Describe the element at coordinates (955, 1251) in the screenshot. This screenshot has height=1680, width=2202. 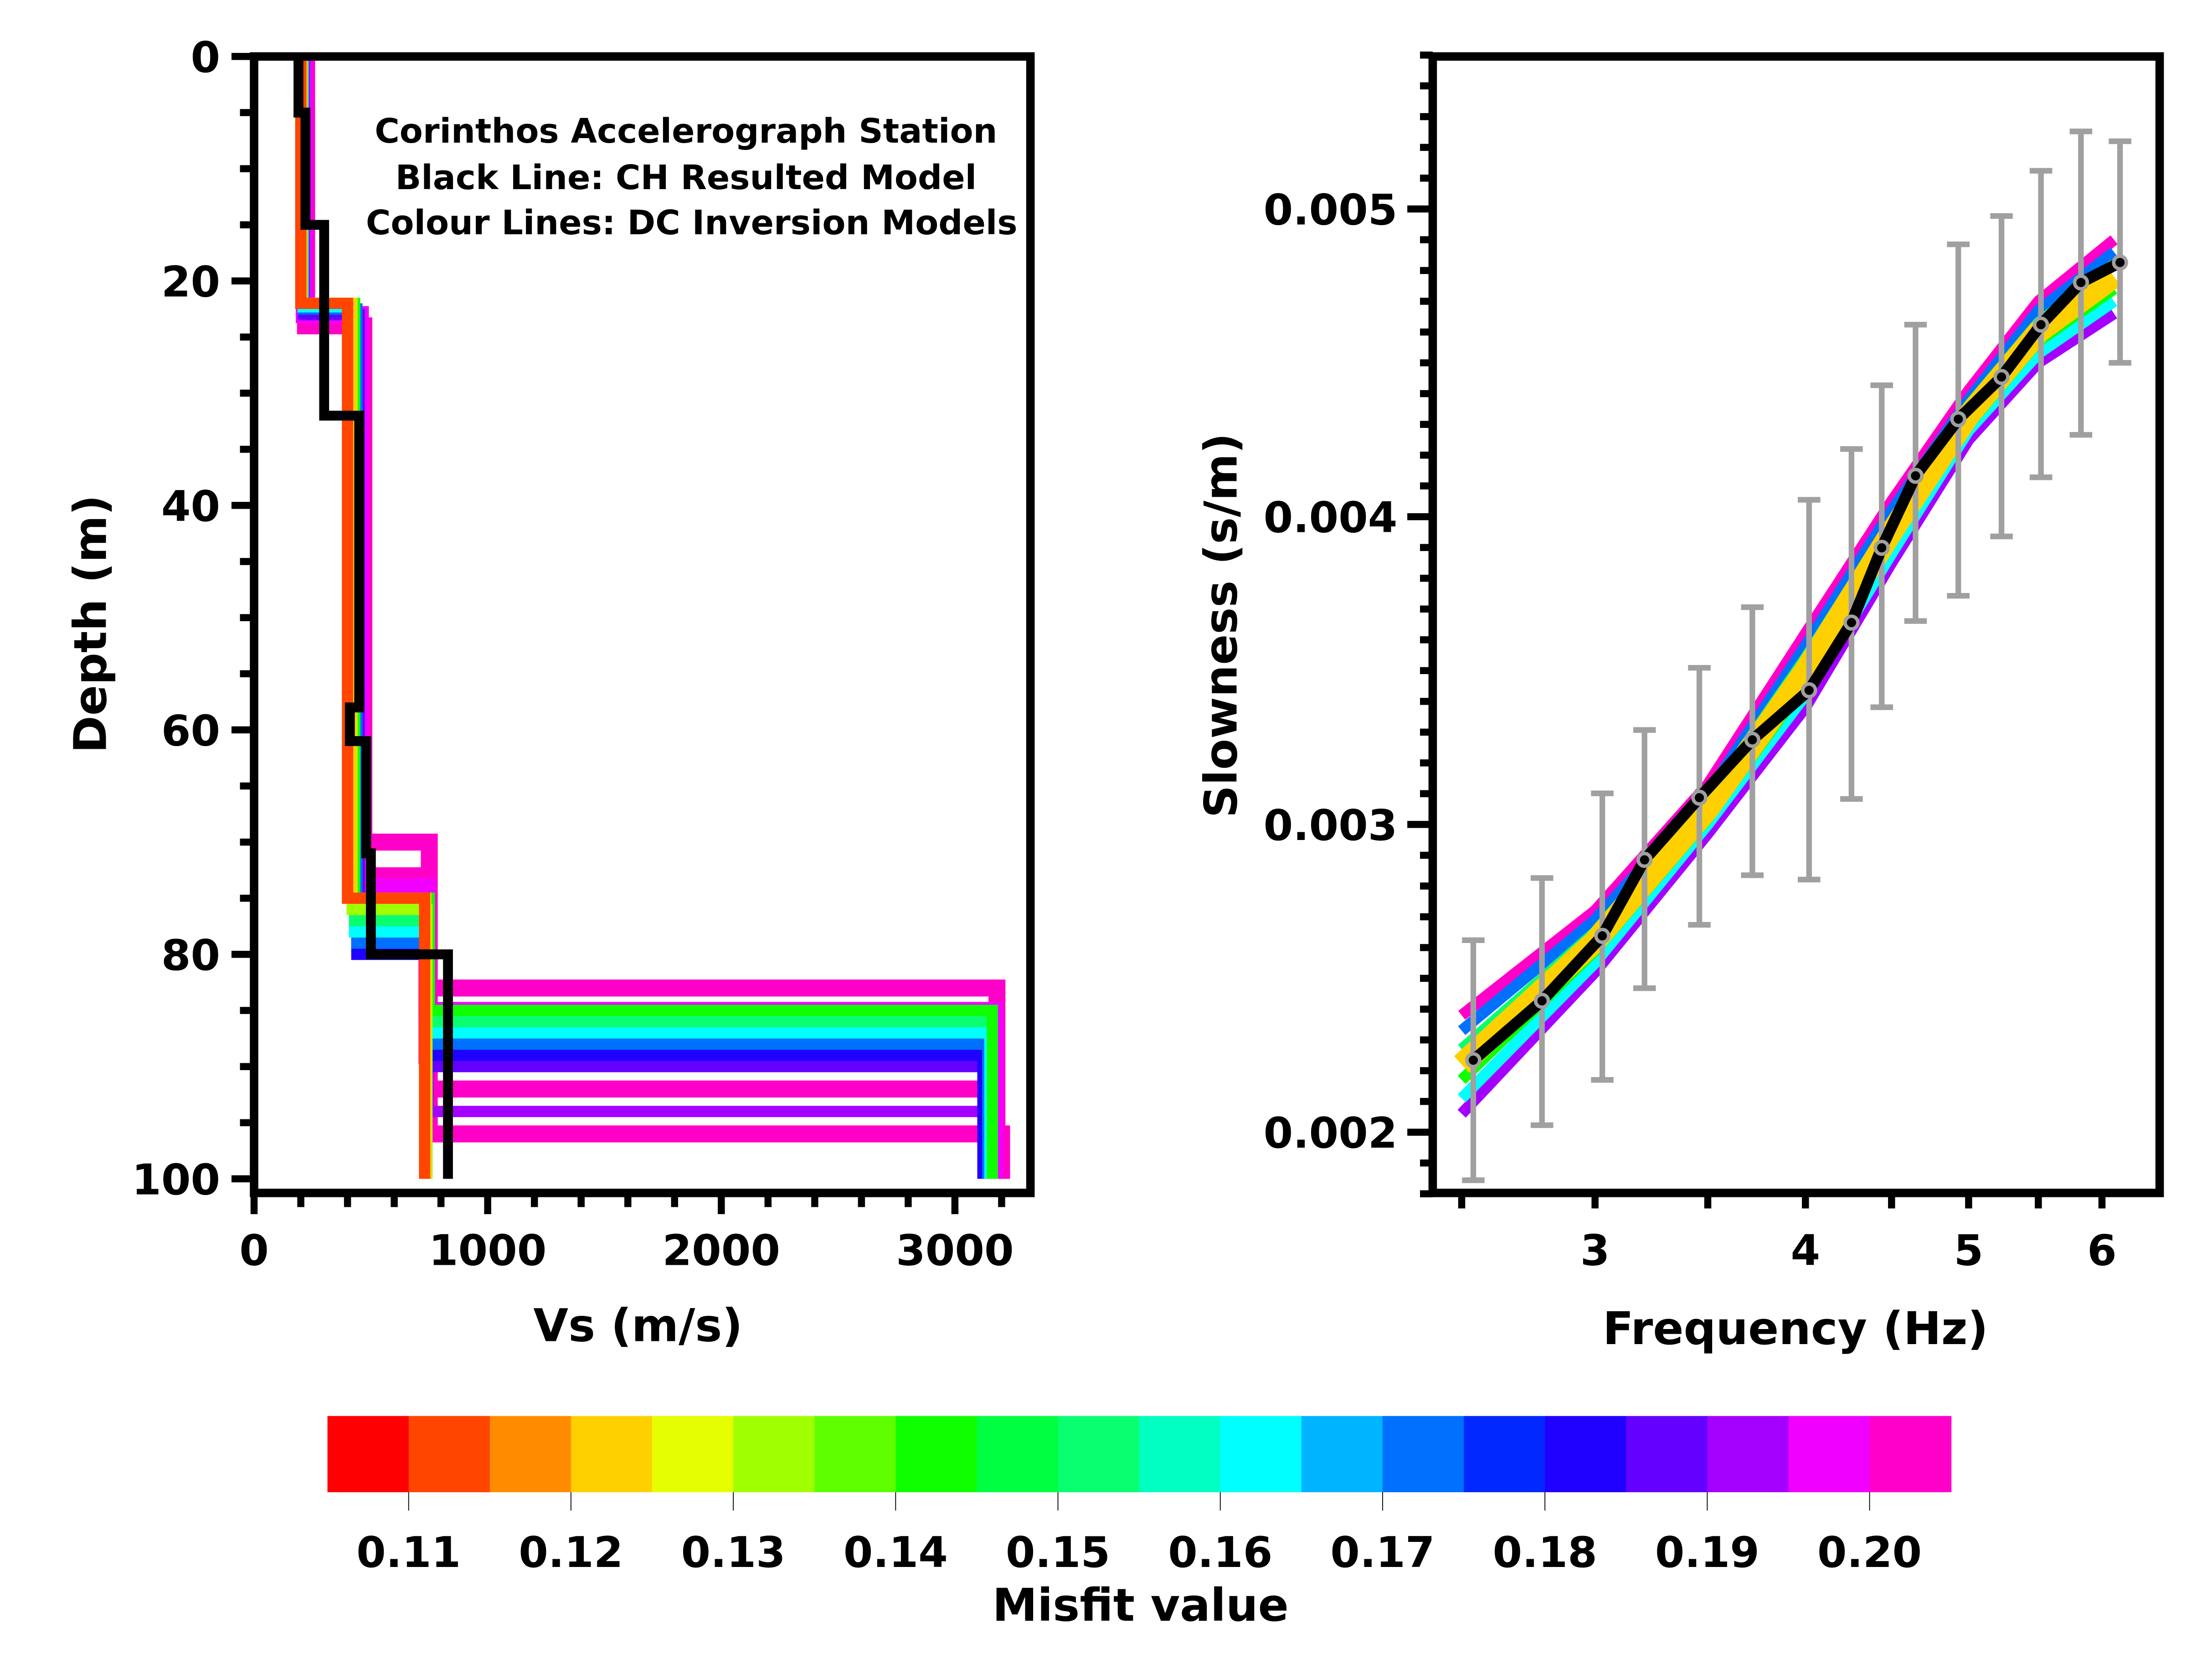
I see `x-tick-label: 3000` at that location.